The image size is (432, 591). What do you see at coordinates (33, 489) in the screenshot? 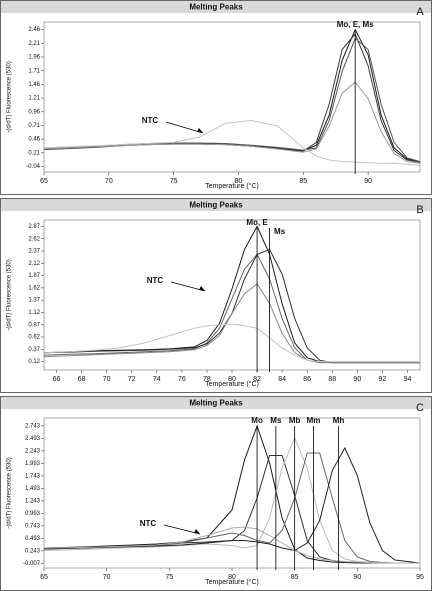
I see `y-tick-label: 1.493` at bounding box center [33, 489].